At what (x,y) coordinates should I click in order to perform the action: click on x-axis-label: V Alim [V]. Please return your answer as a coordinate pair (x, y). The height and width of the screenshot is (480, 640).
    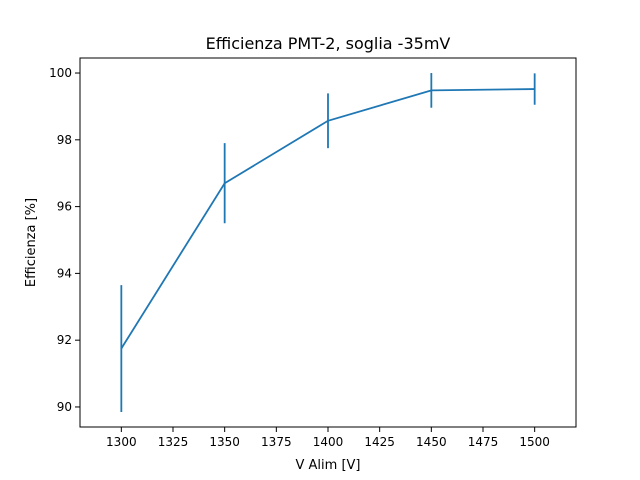
    Looking at the image, I should click on (328, 465).